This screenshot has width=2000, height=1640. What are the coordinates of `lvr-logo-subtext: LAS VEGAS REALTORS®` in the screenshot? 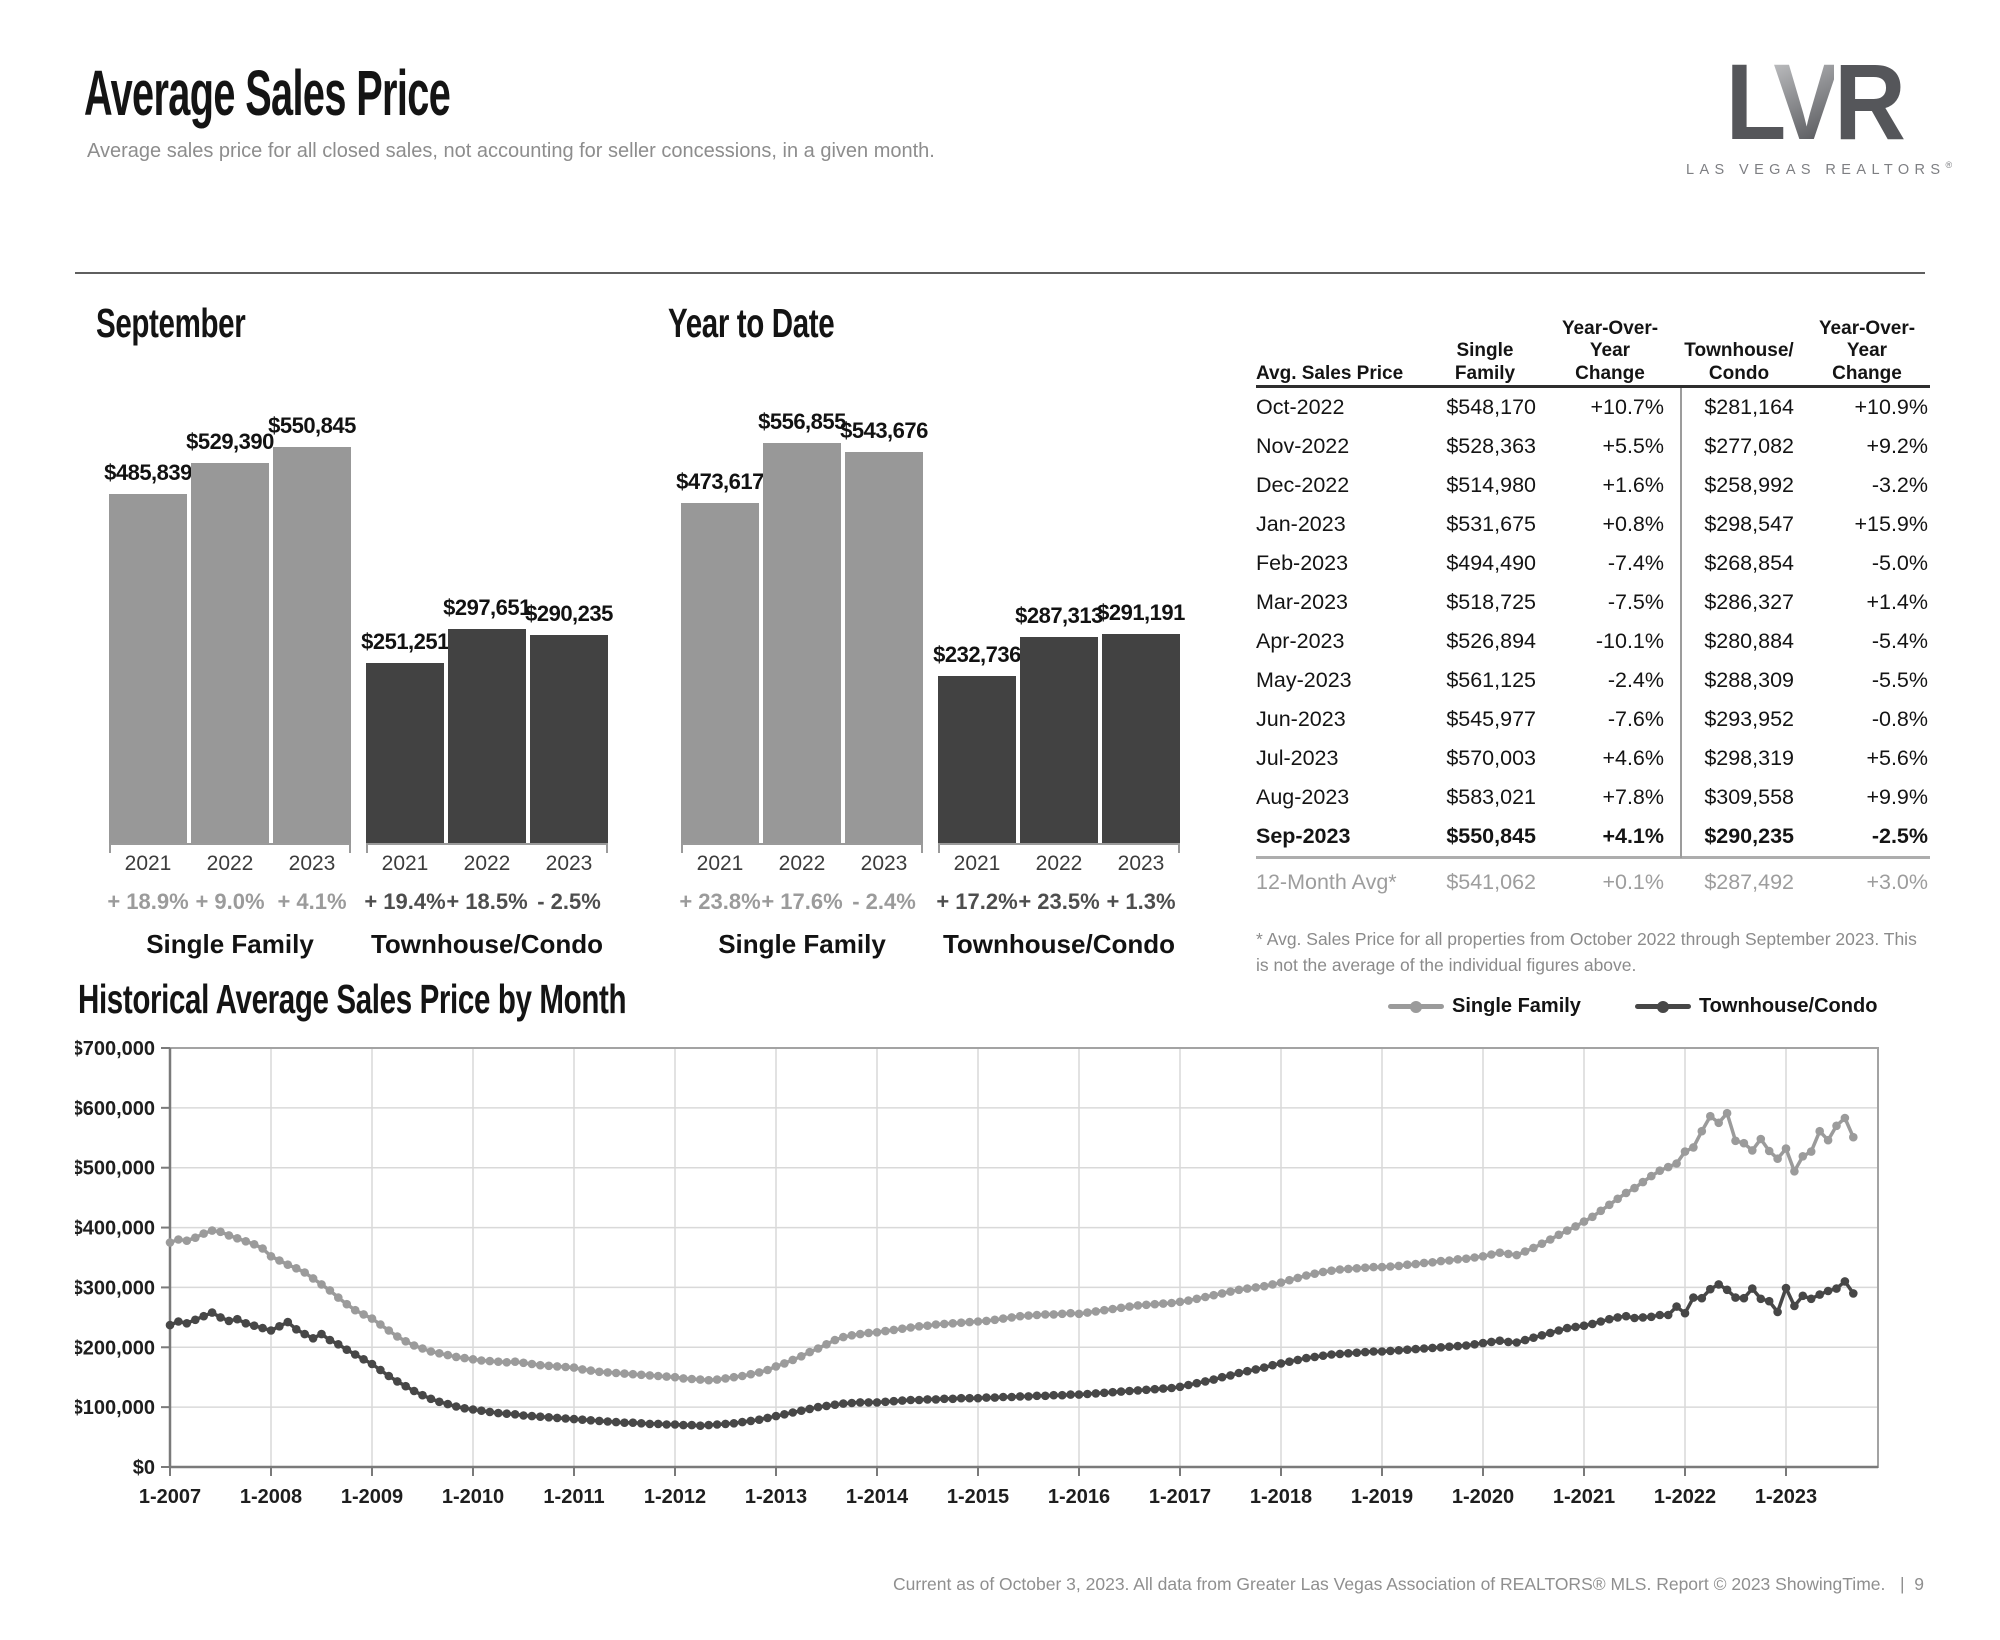 It's located at (1819, 169).